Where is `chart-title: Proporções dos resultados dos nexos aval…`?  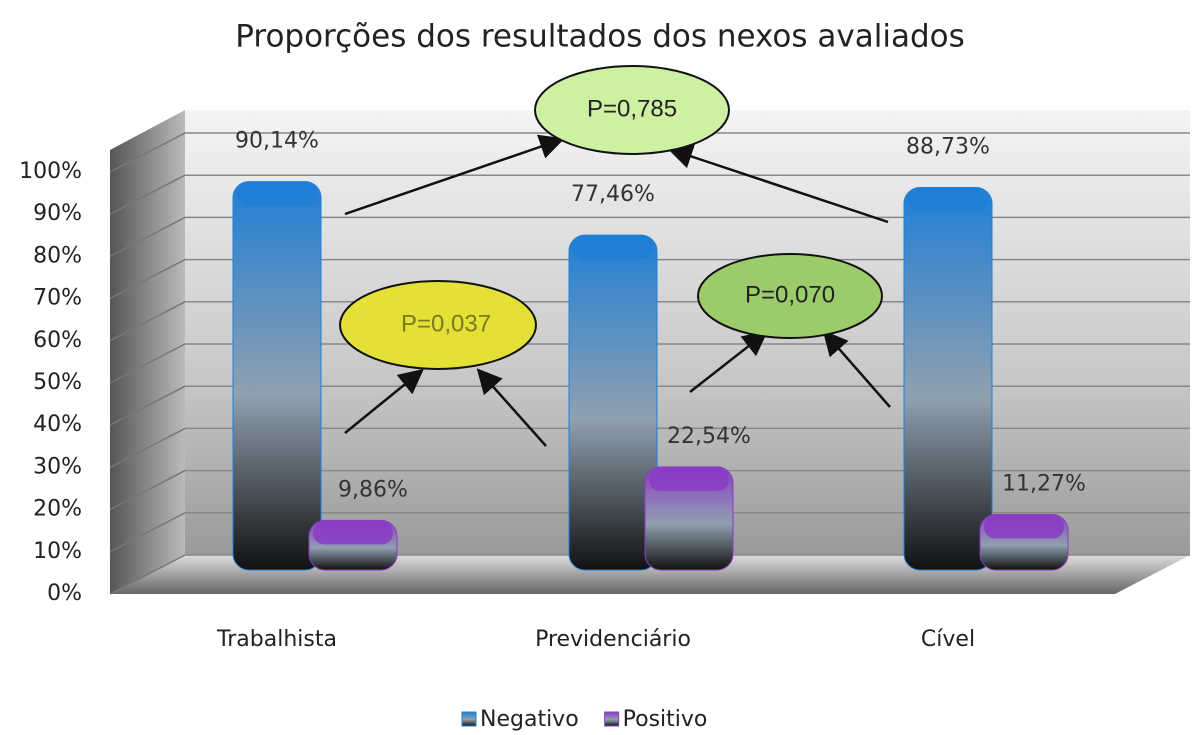
chart-title: Proporções dos resultados dos nexos aval… is located at coordinates (600, 37).